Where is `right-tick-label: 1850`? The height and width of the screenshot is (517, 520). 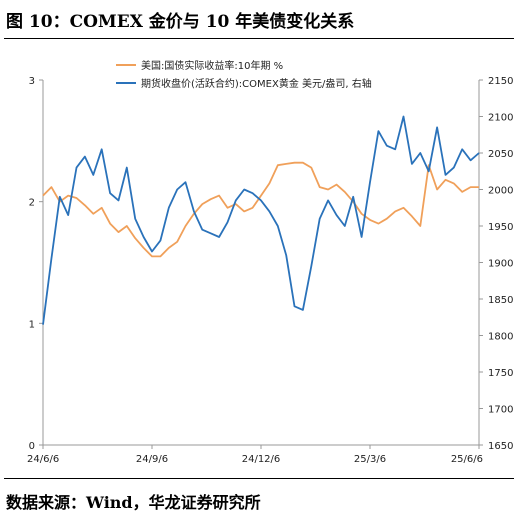 right-tick-label: 1850 is located at coordinates (500, 300).